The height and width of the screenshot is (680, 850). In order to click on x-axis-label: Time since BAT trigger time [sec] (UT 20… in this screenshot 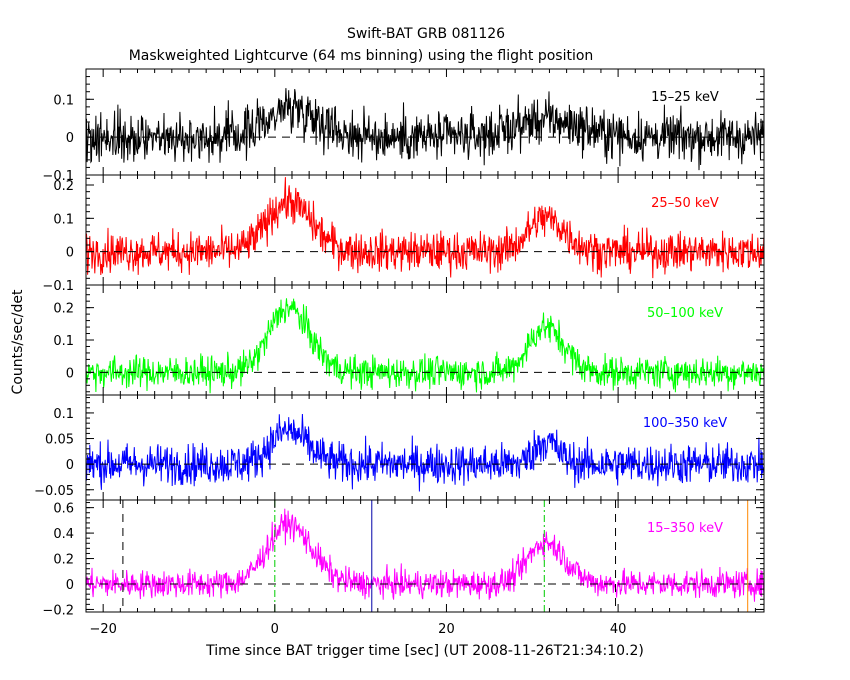, I will do `click(424, 651)`.